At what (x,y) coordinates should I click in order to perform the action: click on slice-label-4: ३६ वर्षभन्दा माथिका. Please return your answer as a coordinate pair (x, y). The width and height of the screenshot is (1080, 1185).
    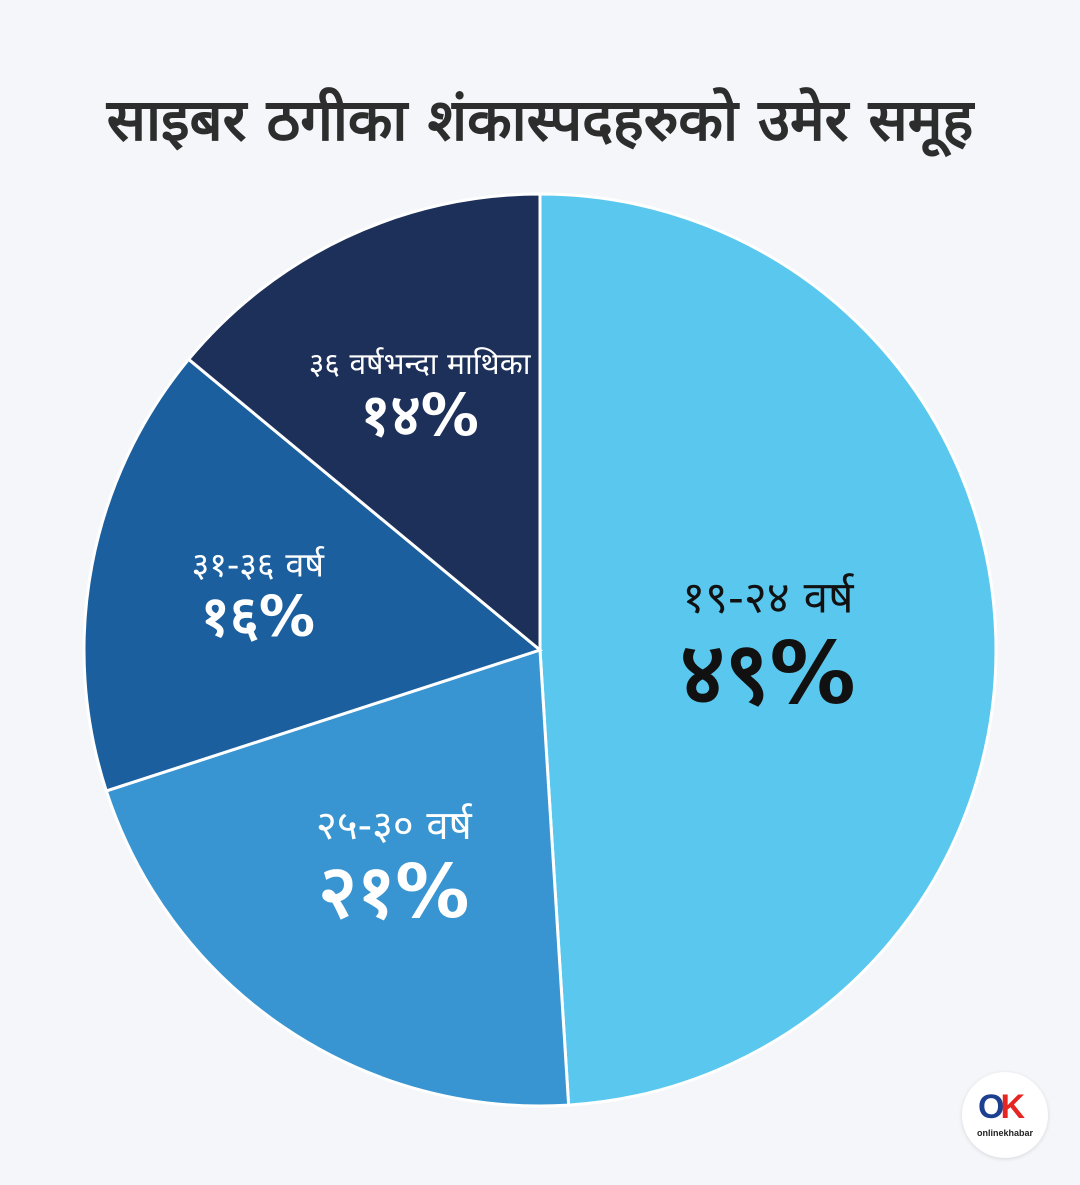
    Looking at the image, I should click on (420, 364).